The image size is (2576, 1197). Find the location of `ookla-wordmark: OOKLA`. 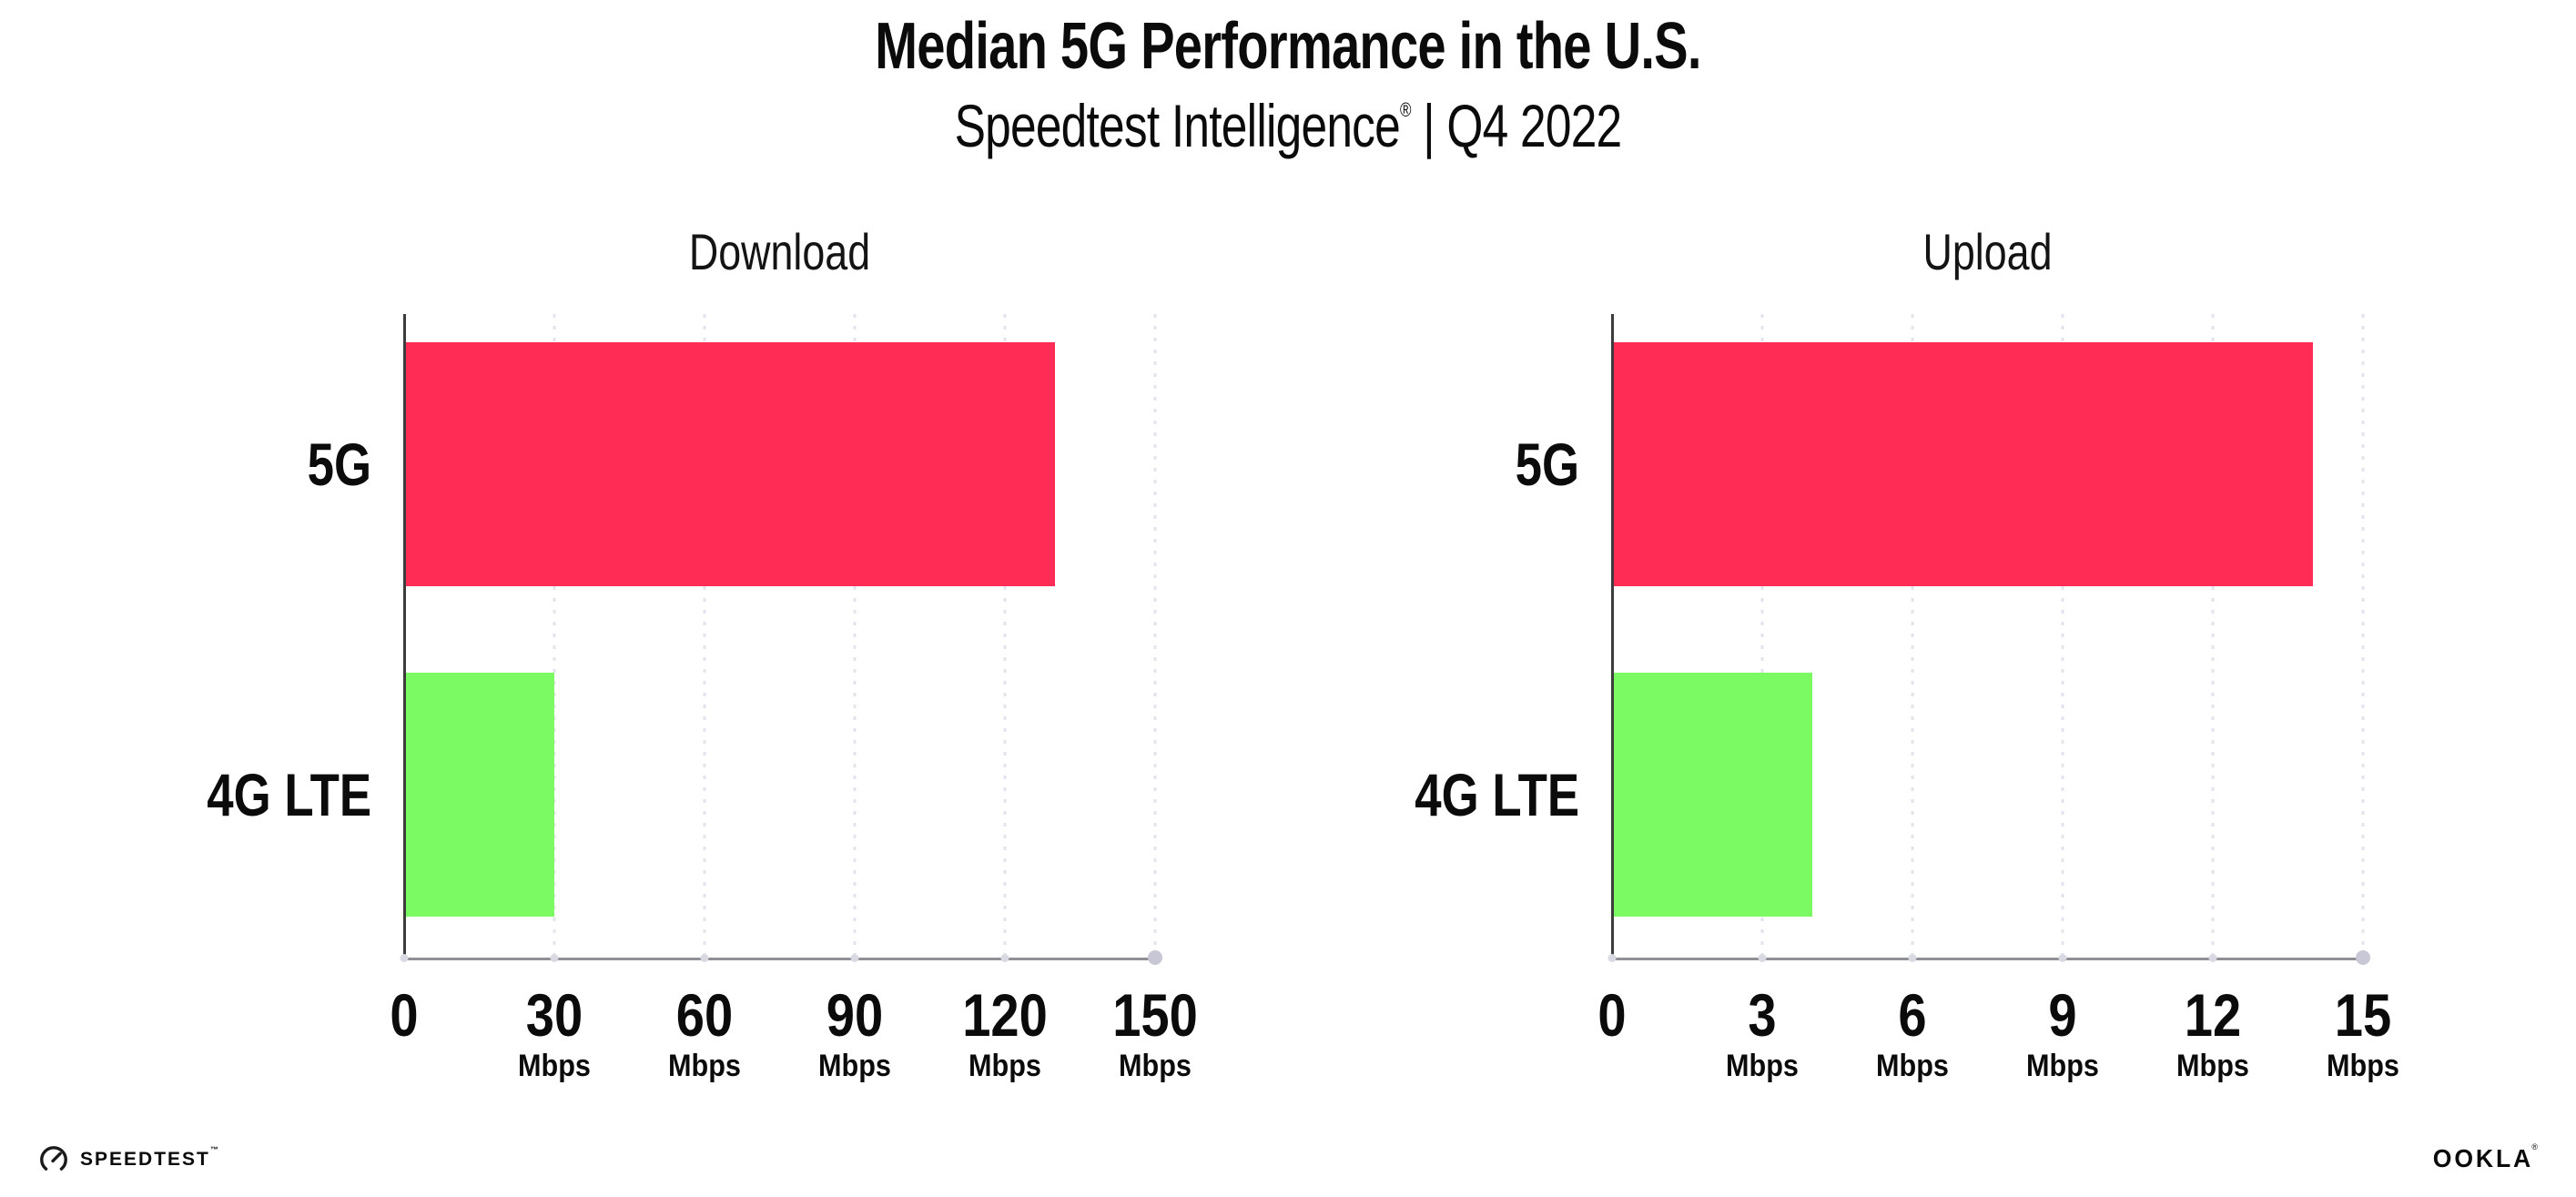

ookla-wordmark: OOKLA is located at coordinates (2483, 1158).